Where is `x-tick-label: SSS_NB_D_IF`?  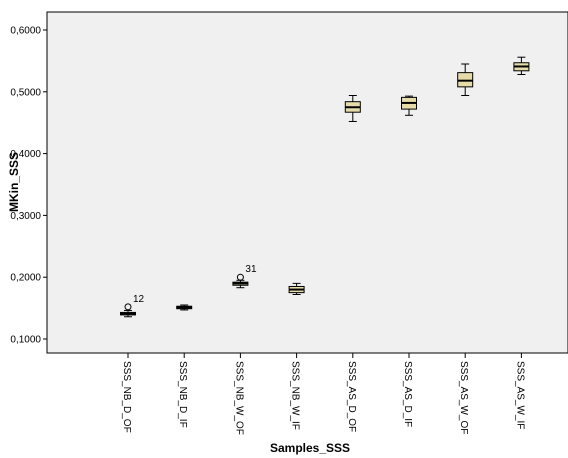
x-tick-label: SSS_NB_D_IF is located at coordinates (182, 394).